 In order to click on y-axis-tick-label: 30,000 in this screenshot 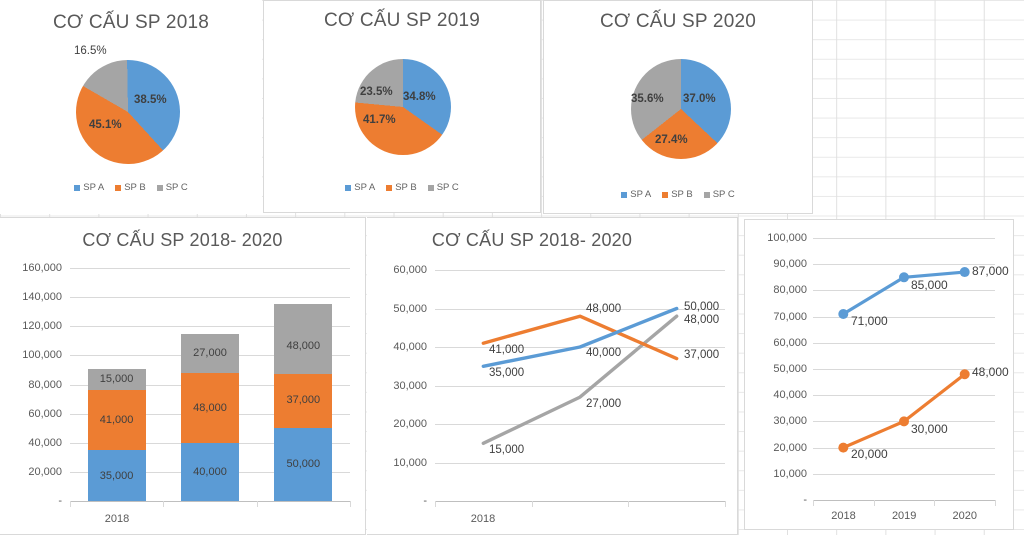, I will do `click(410, 385)`.